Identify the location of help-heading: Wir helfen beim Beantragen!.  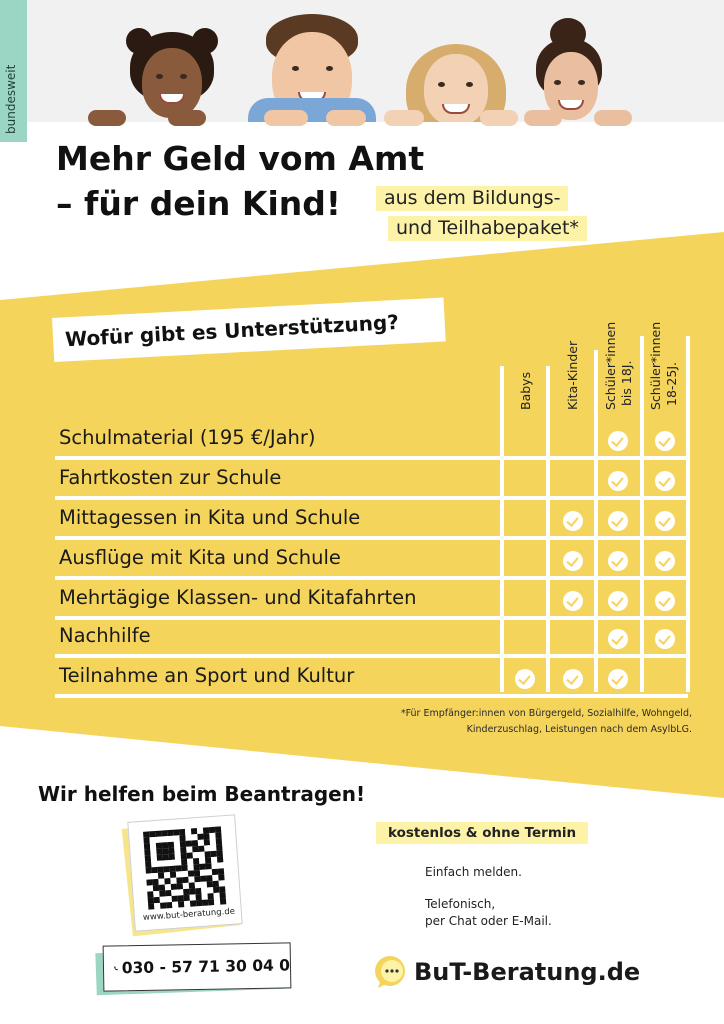
(202, 794).